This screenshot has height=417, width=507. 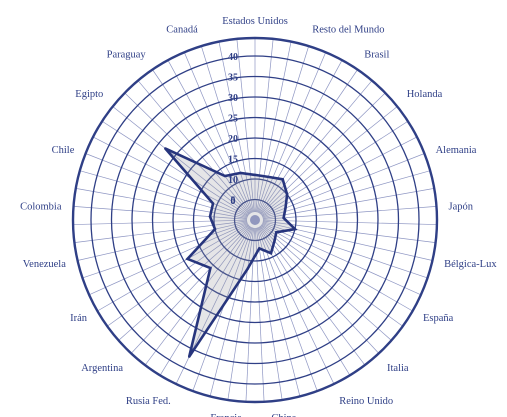 I want to click on category-label: China, so click(x=283, y=415).